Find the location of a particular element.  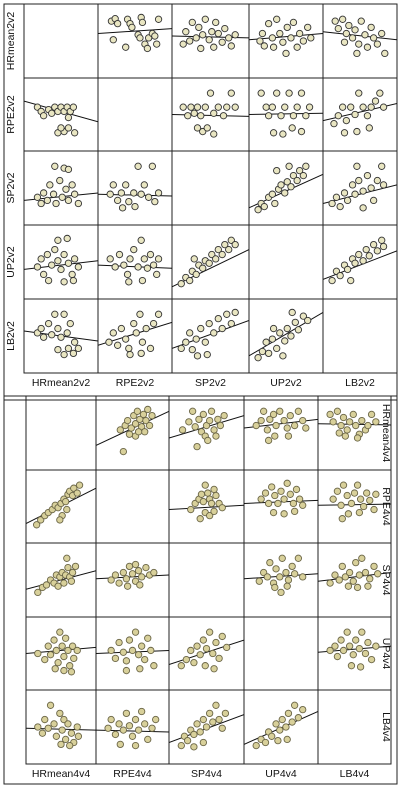

panel-marks-UP2v2-vs-HRmean2v2 is located at coordinates (61, 260).